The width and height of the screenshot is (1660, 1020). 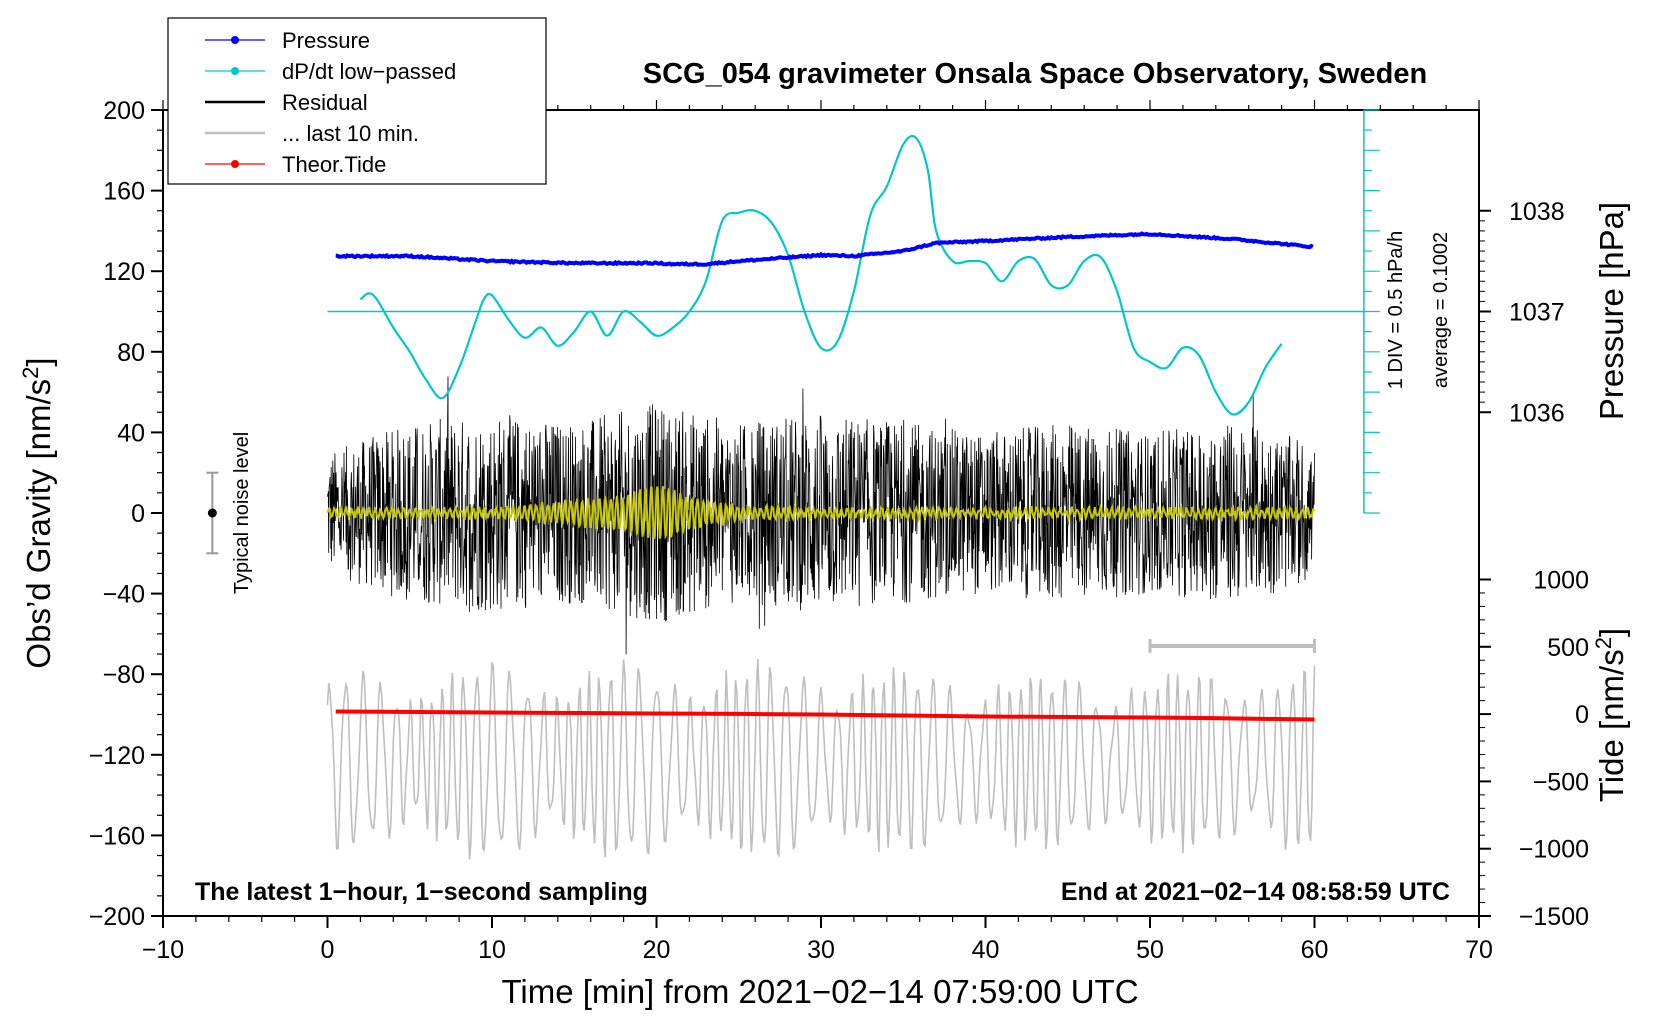 What do you see at coordinates (1611, 725) in the screenshot?
I see `y-axis-title-tide-main: Tide [nm/s` at bounding box center [1611, 725].